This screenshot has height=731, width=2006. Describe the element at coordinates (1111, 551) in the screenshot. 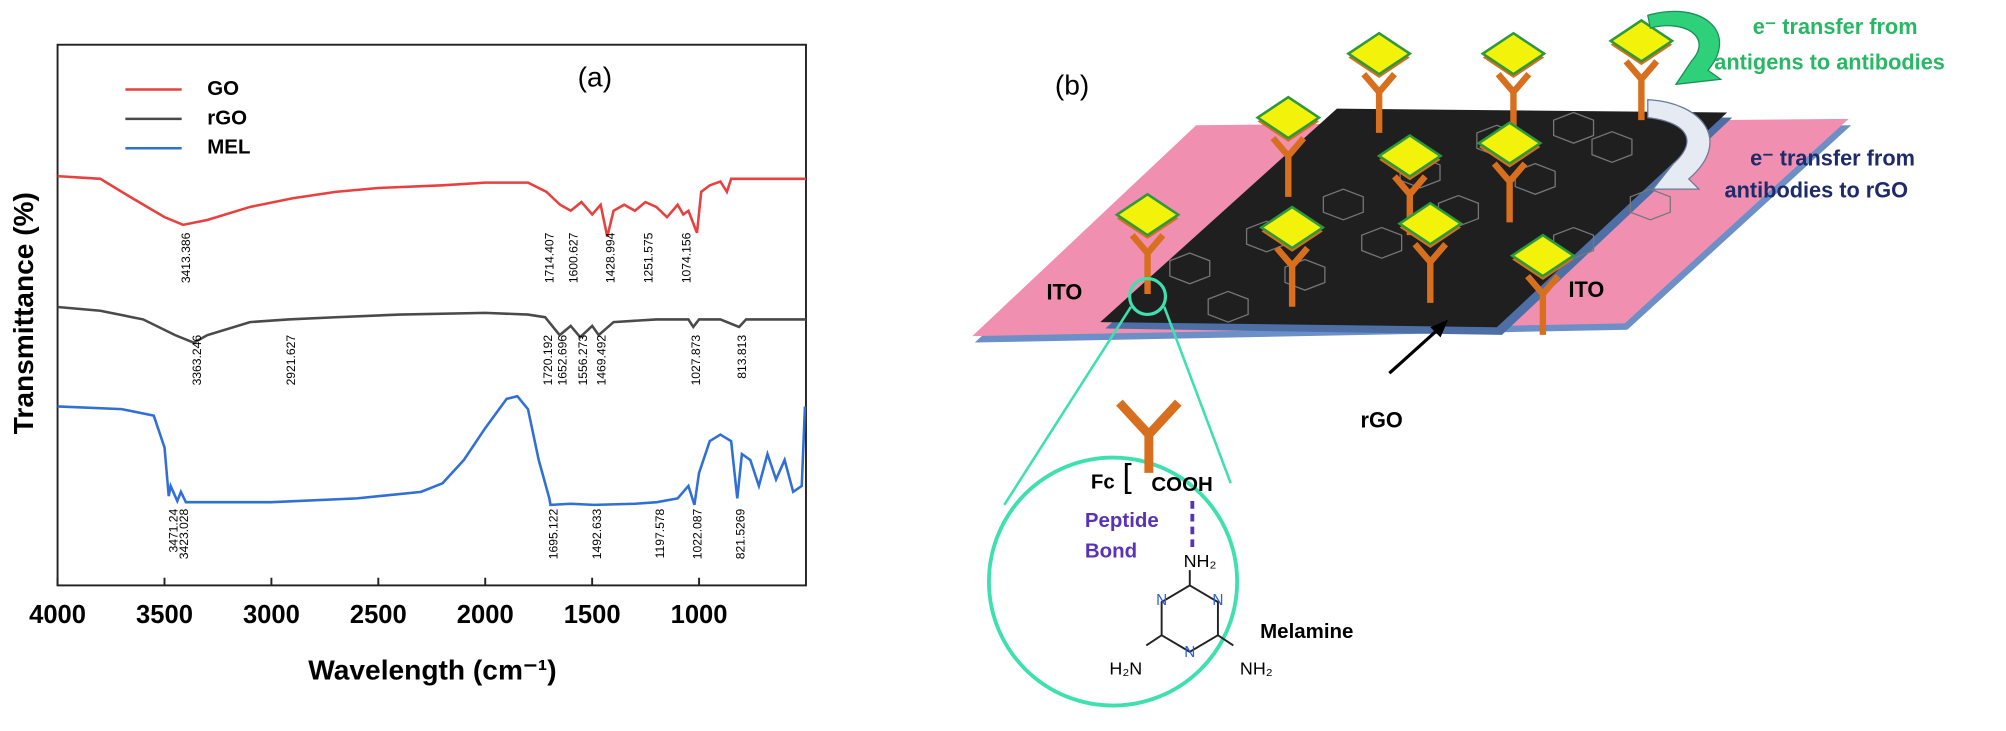

I see `bond-label: Bond` at that location.